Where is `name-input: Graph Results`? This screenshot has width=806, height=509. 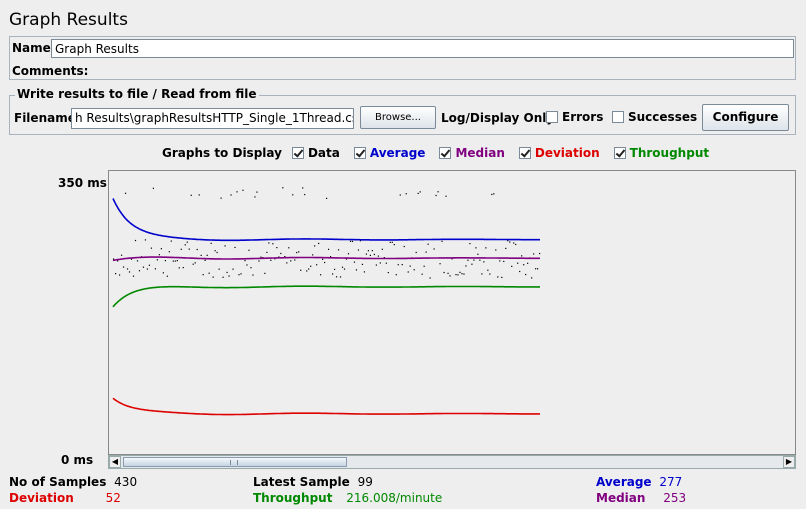
name-input: Graph Results is located at coordinates (422, 48).